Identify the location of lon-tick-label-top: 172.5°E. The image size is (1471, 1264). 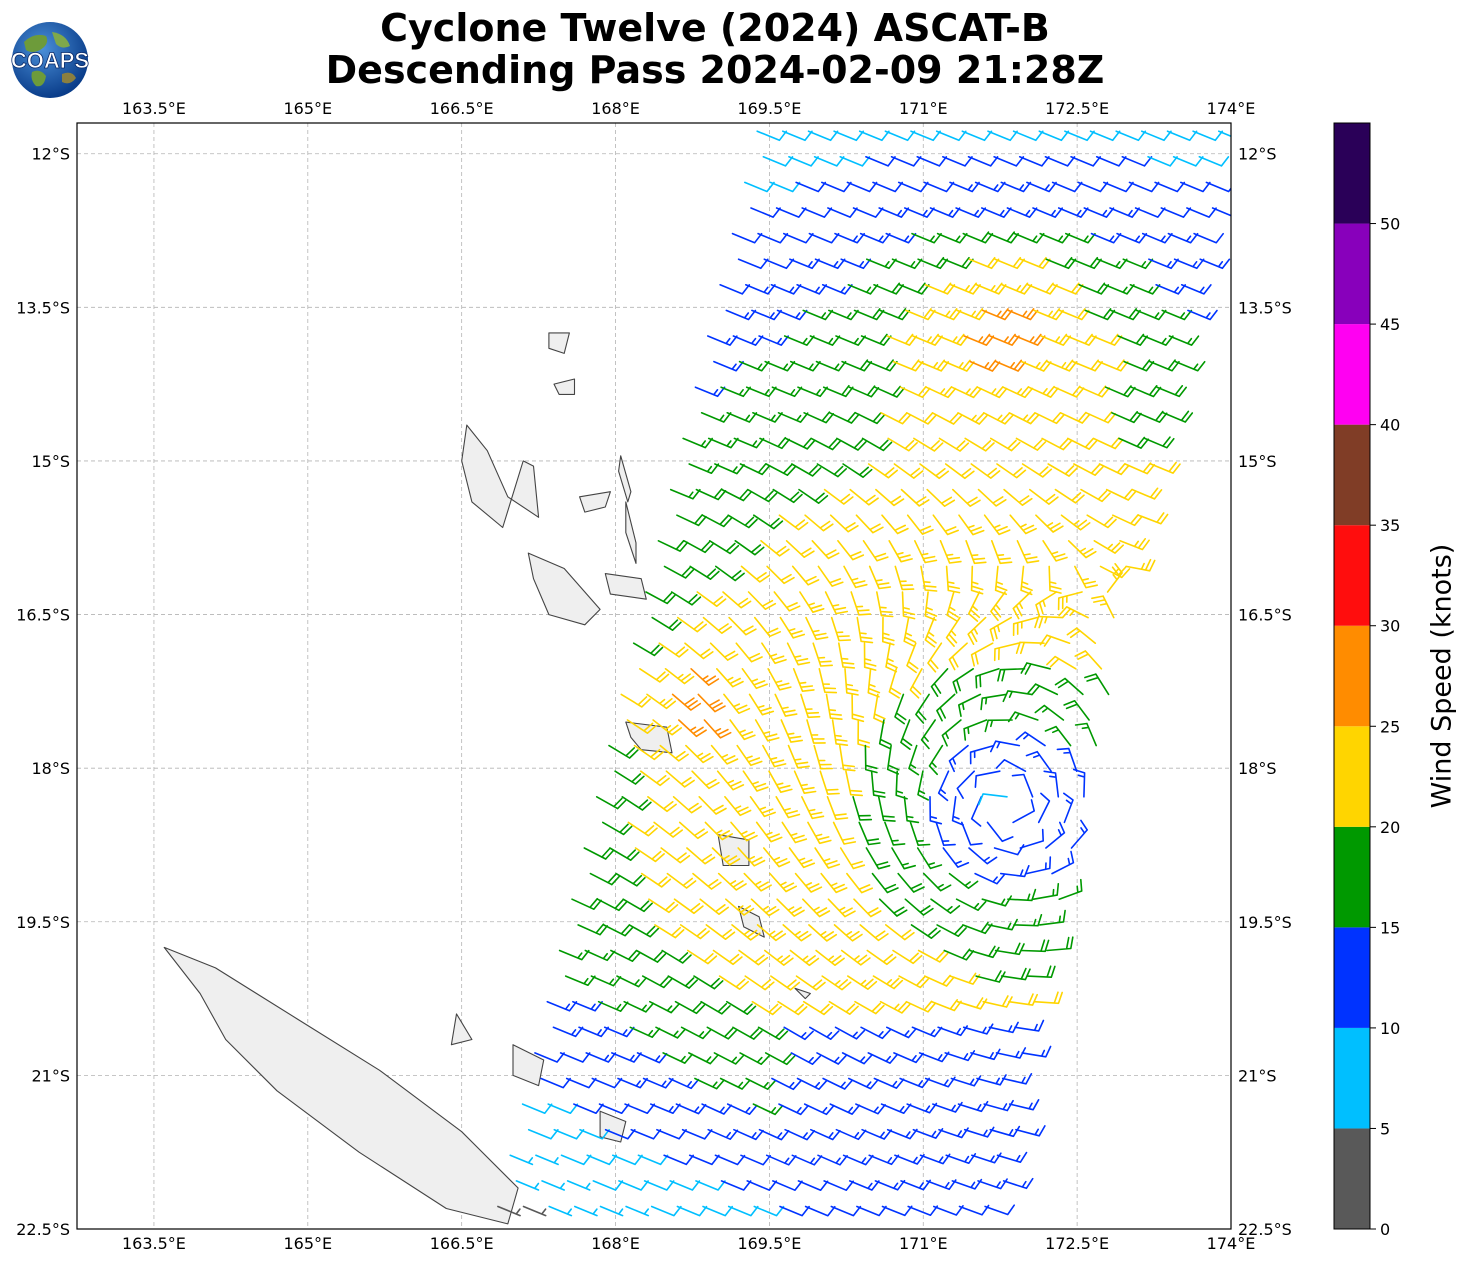
(1077, 108).